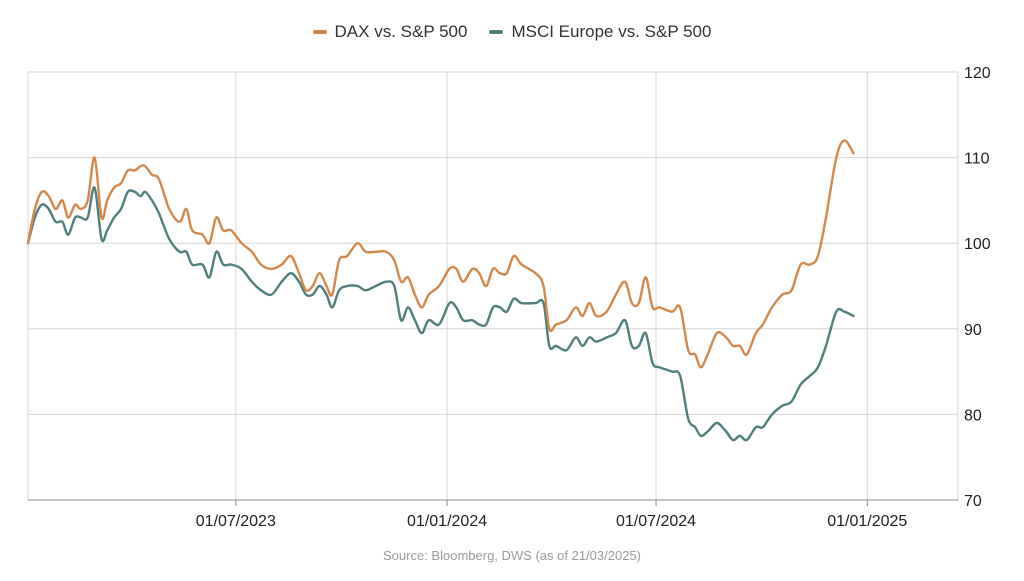 This screenshot has height=581, width=1024. I want to click on legend-item-msci: MSCI Europe vs. S&P 500, so click(600, 32).